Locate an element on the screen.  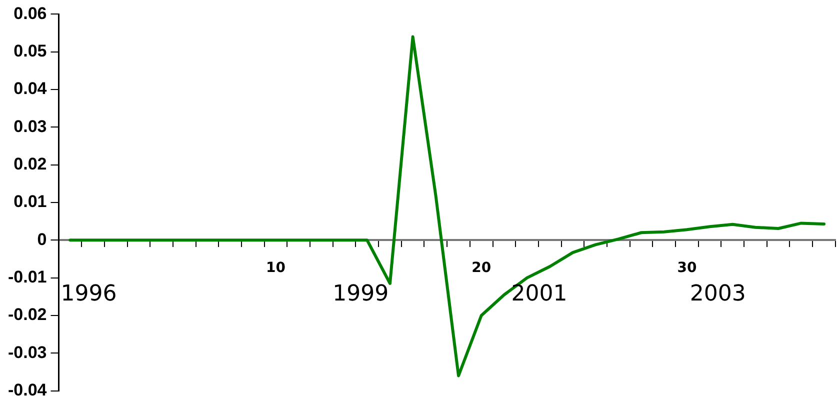
y-tick-label: -0.03 is located at coordinates (27, 352).